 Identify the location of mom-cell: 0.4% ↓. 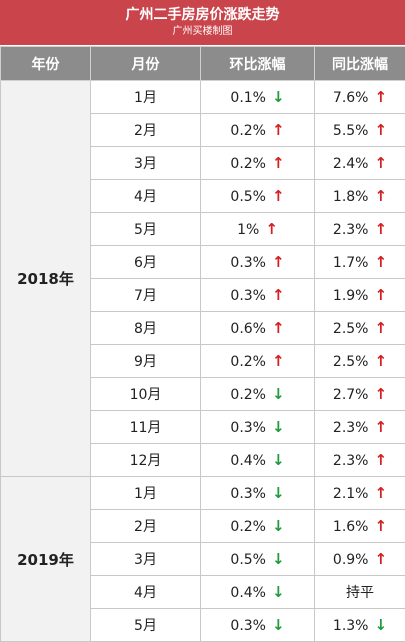
(257, 592).